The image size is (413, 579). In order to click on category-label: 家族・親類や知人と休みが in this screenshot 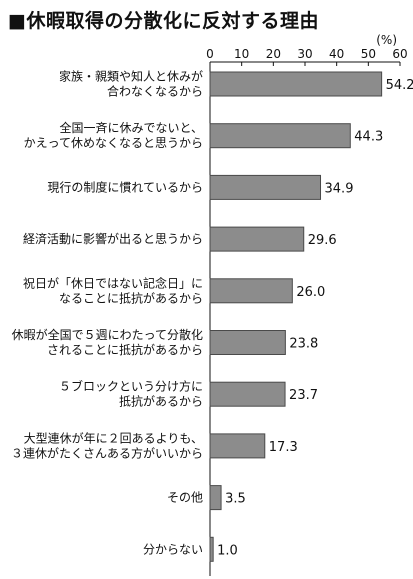, I will do `click(131, 76)`.